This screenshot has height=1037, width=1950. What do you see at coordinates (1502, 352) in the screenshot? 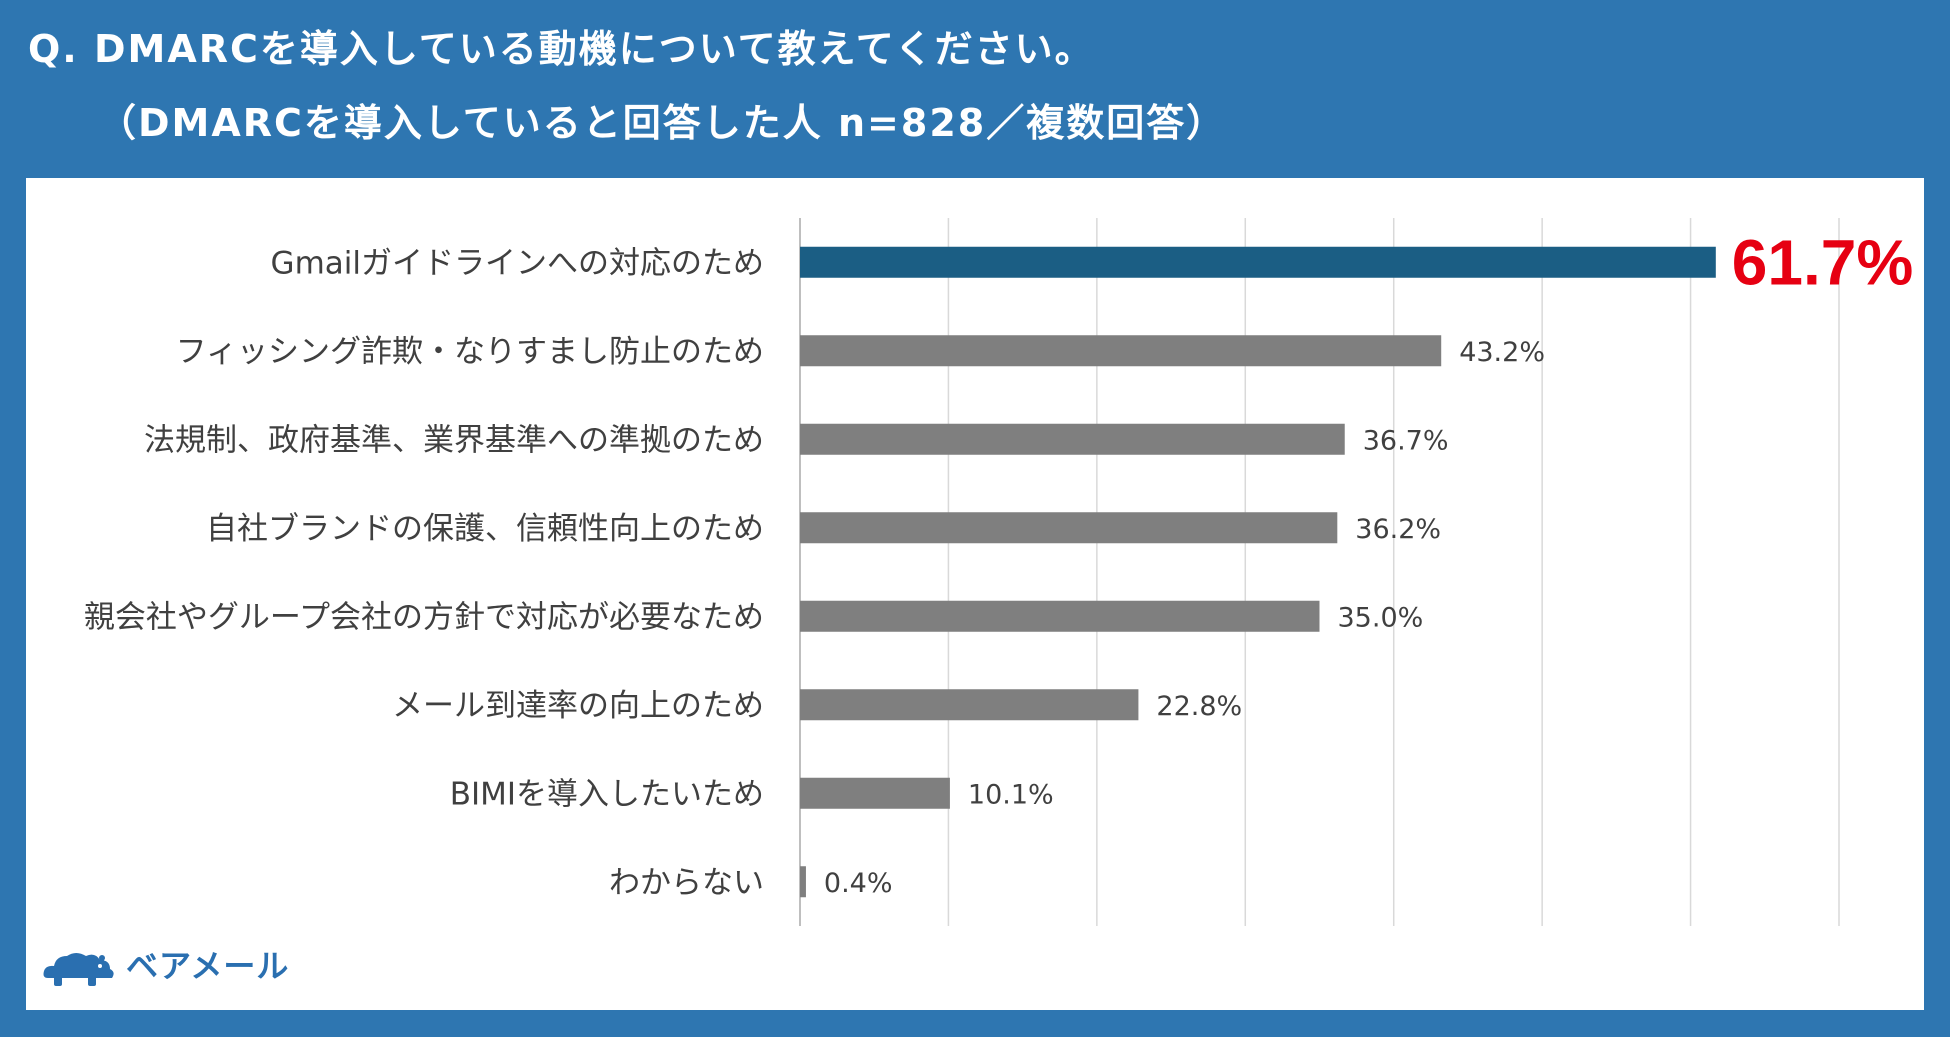
I see `value-label: 43.2%` at bounding box center [1502, 352].